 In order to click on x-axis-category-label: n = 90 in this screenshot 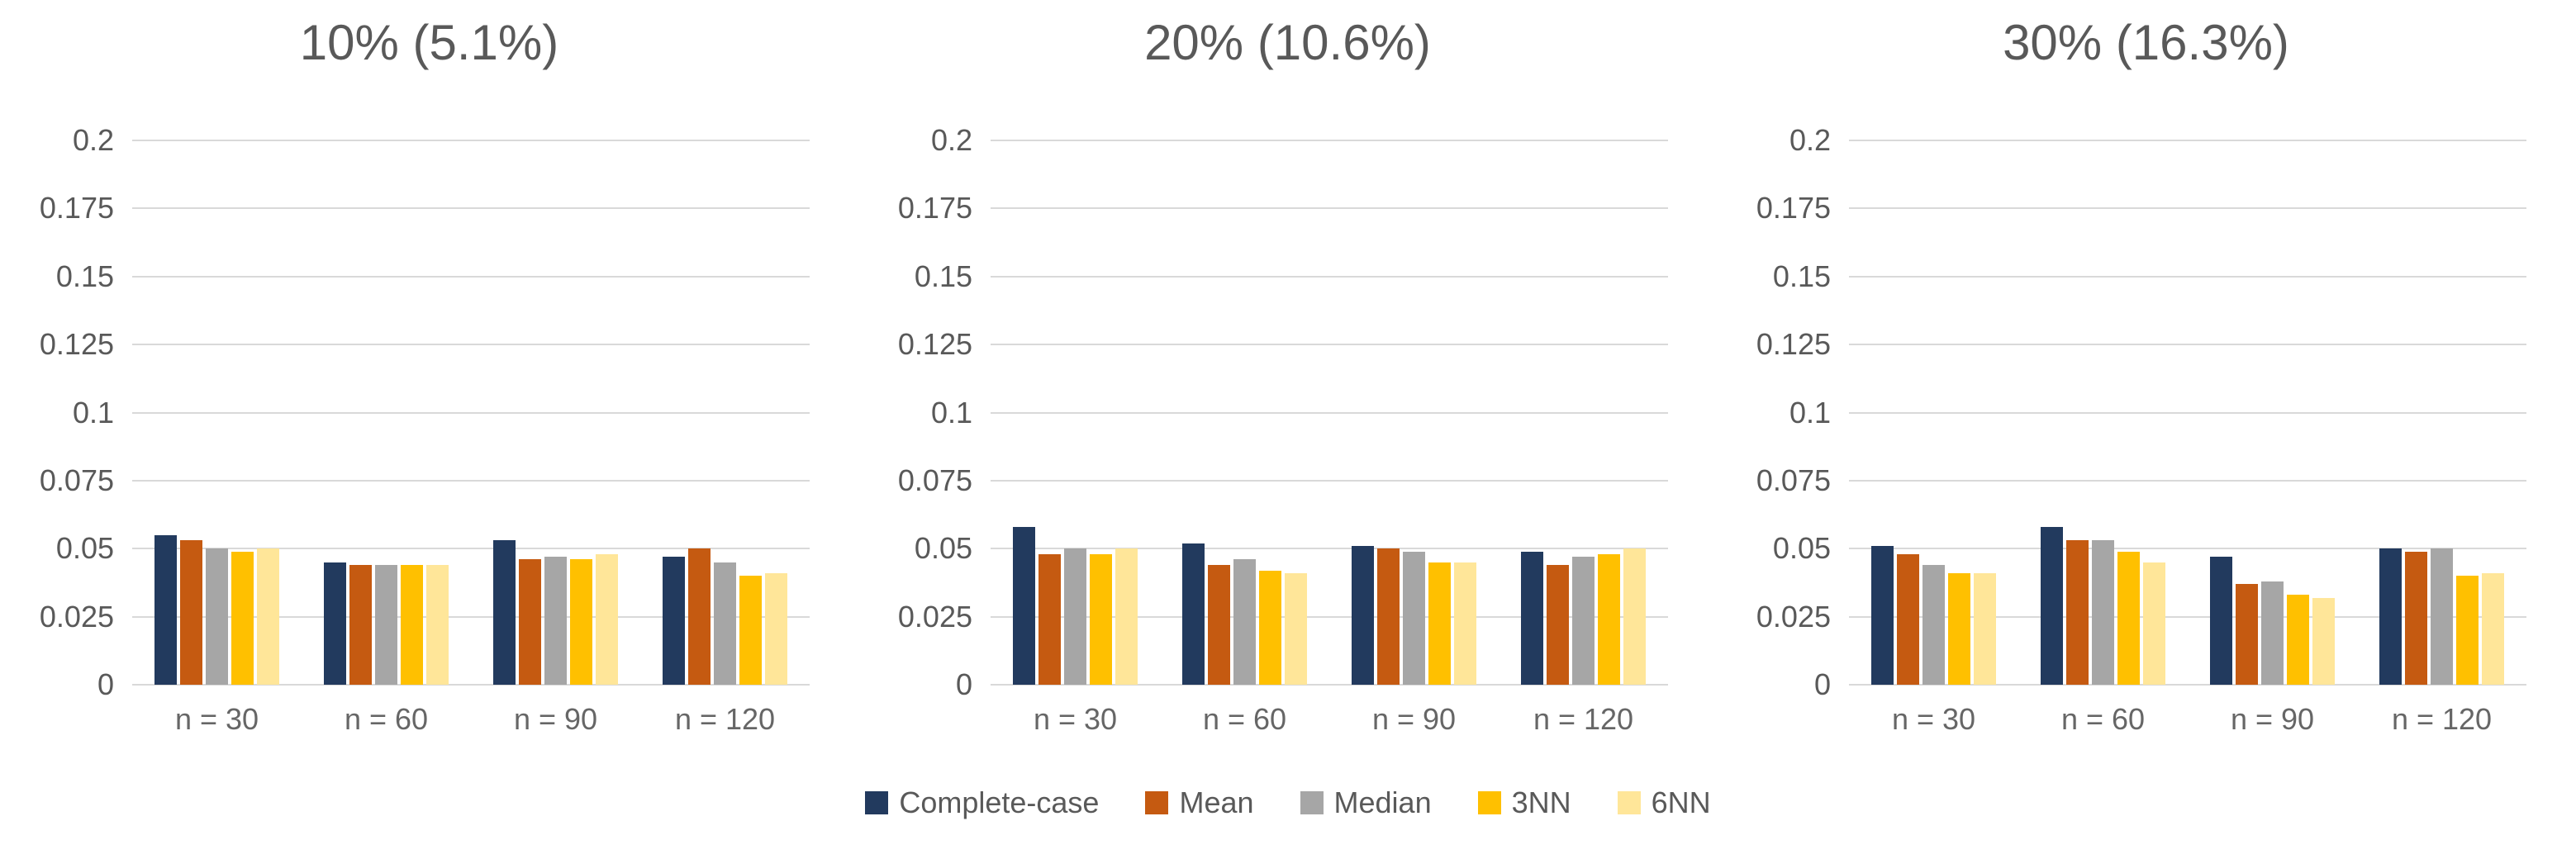, I will do `click(1414, 719)`.